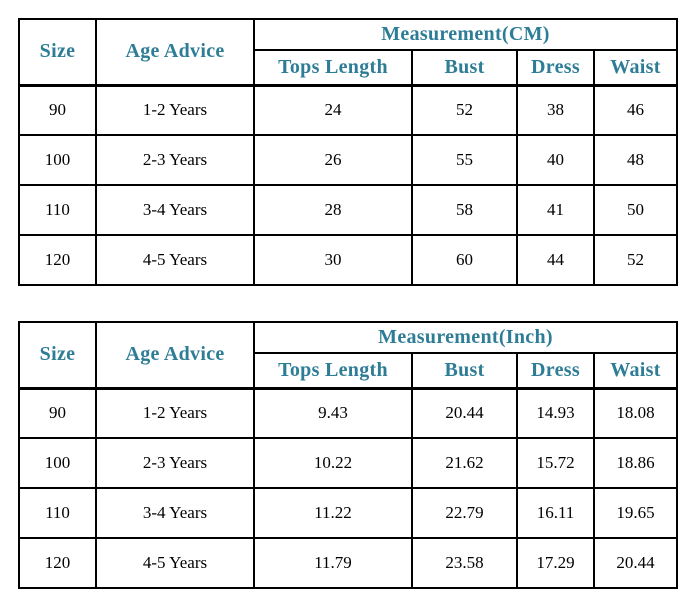 Image resolution: width=692 pixels, height=604 pixels. What do you see at coordinates (333, 513) in the screenshot?
I see `table-cell: 11.22` at bounding box center [333, 513].